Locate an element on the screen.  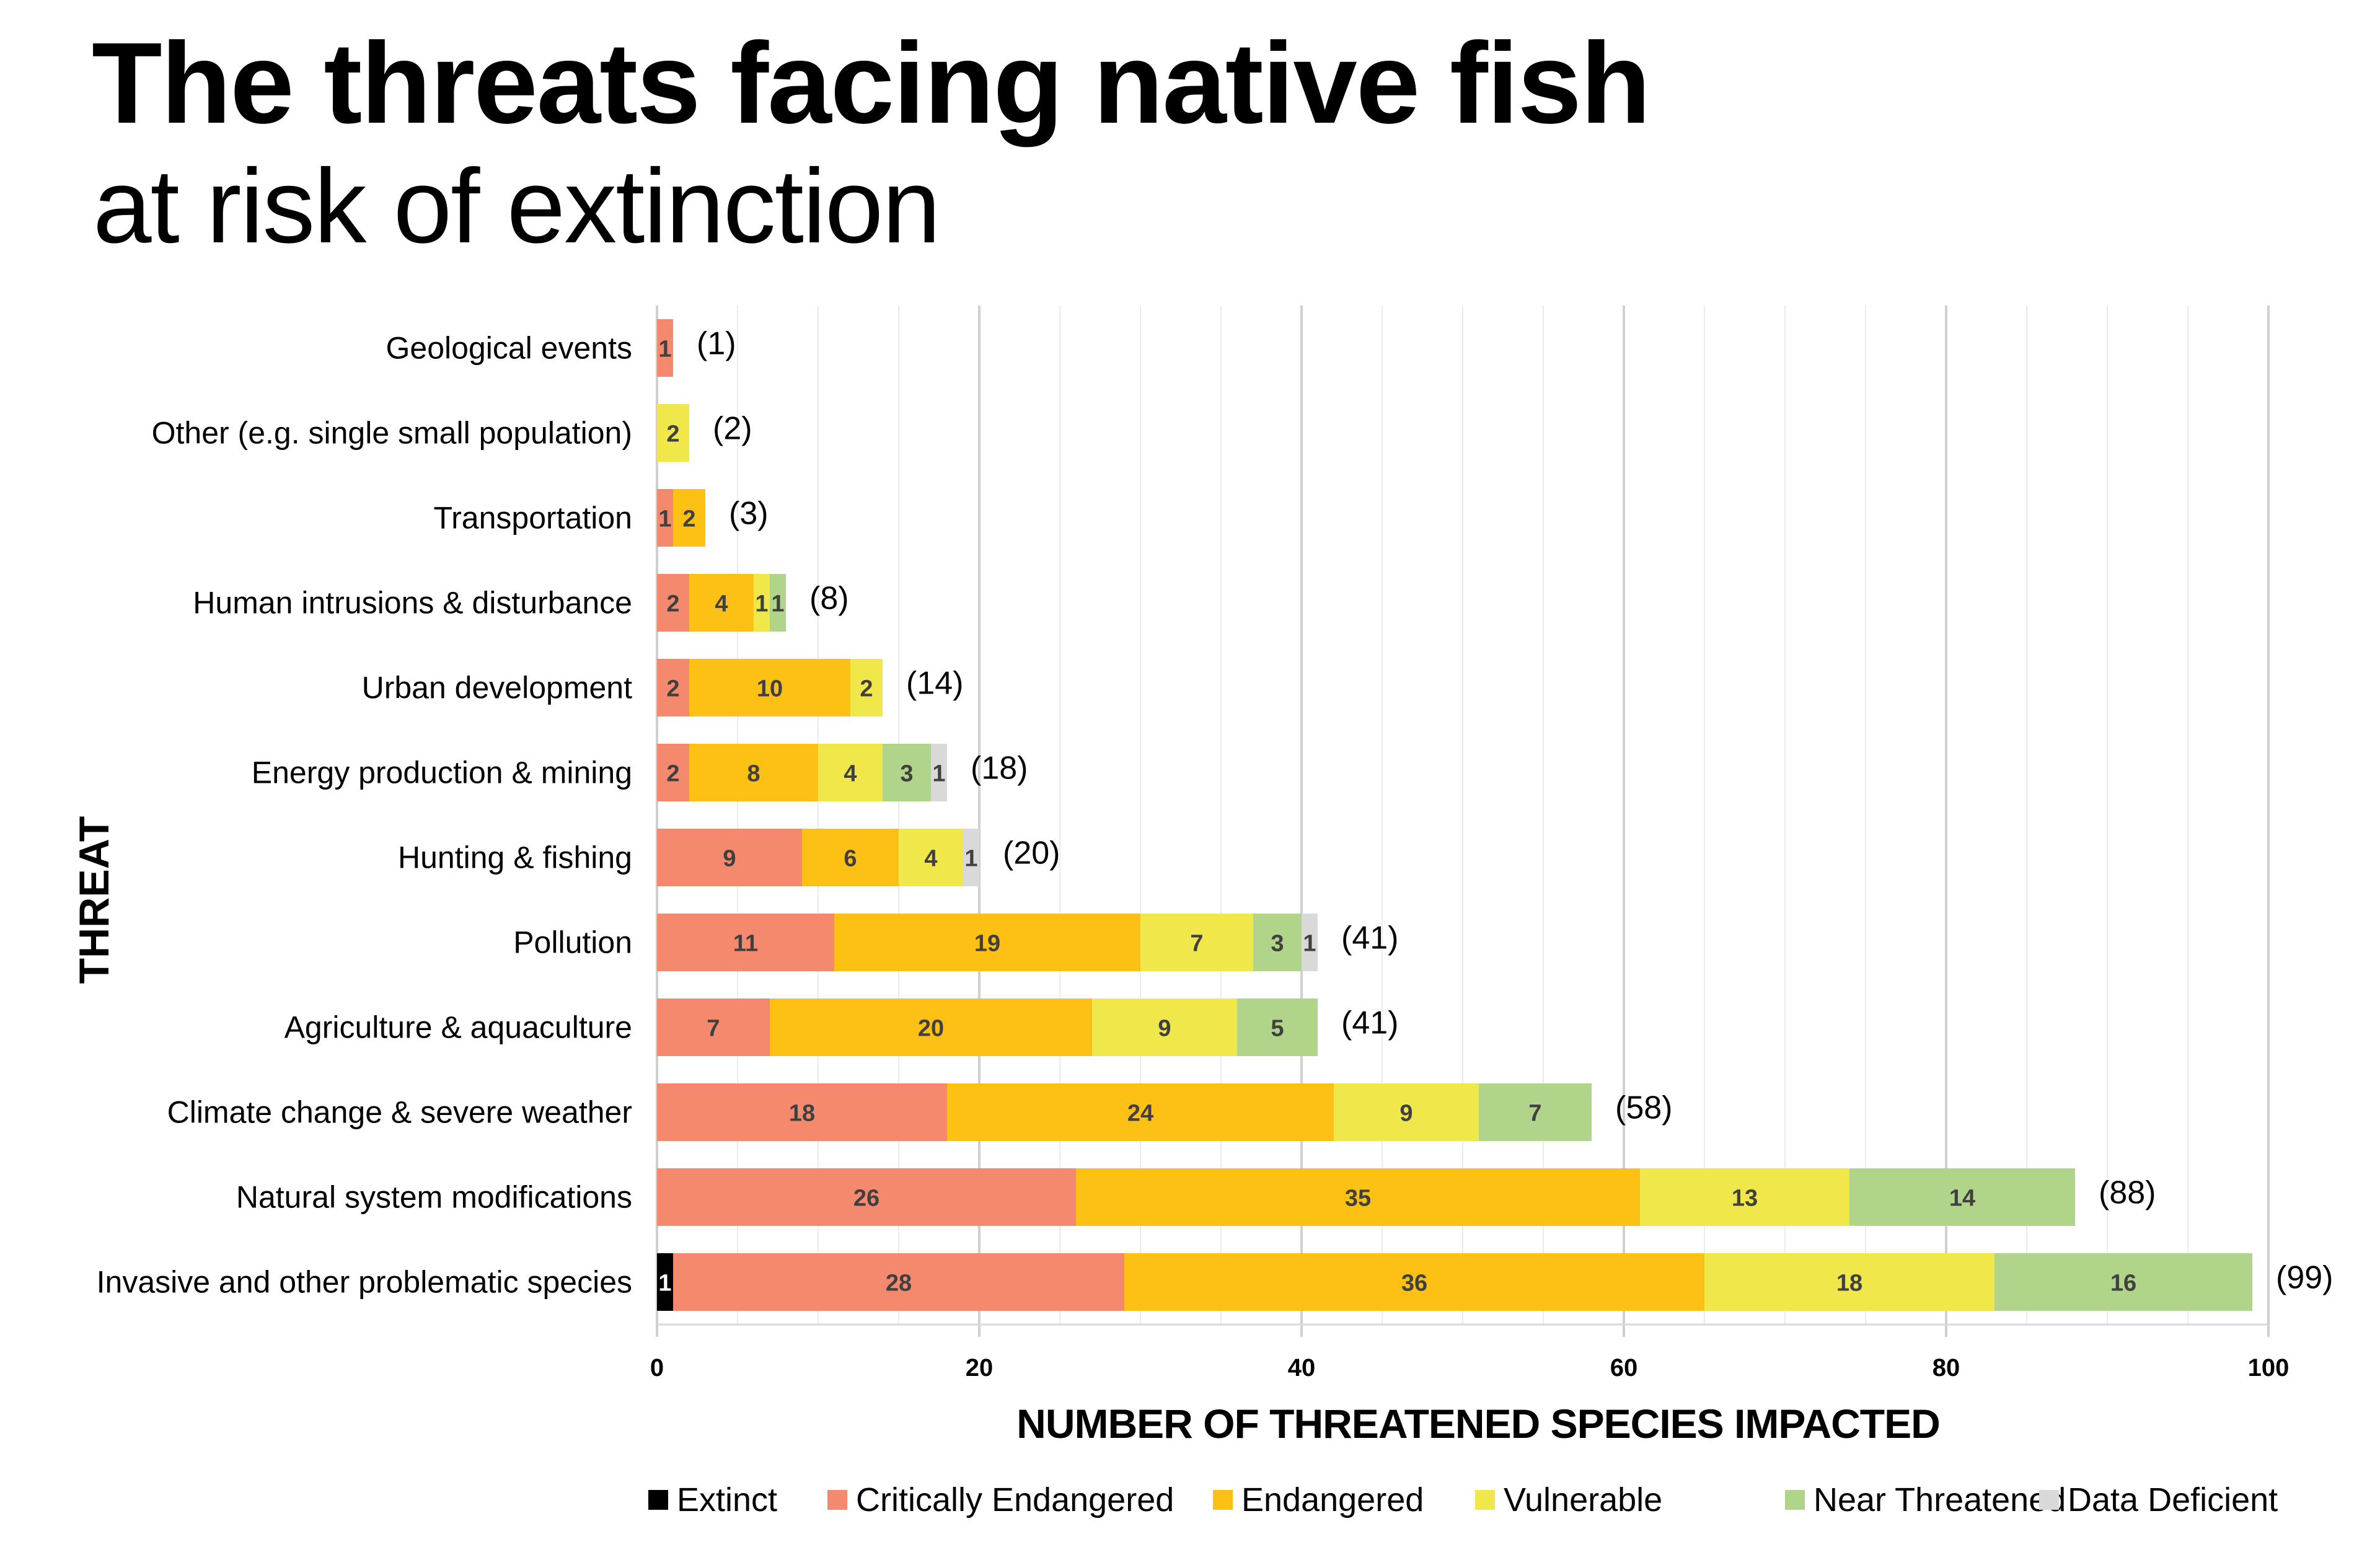
legend-item: Extinct is located at coordinates (712, 1499).